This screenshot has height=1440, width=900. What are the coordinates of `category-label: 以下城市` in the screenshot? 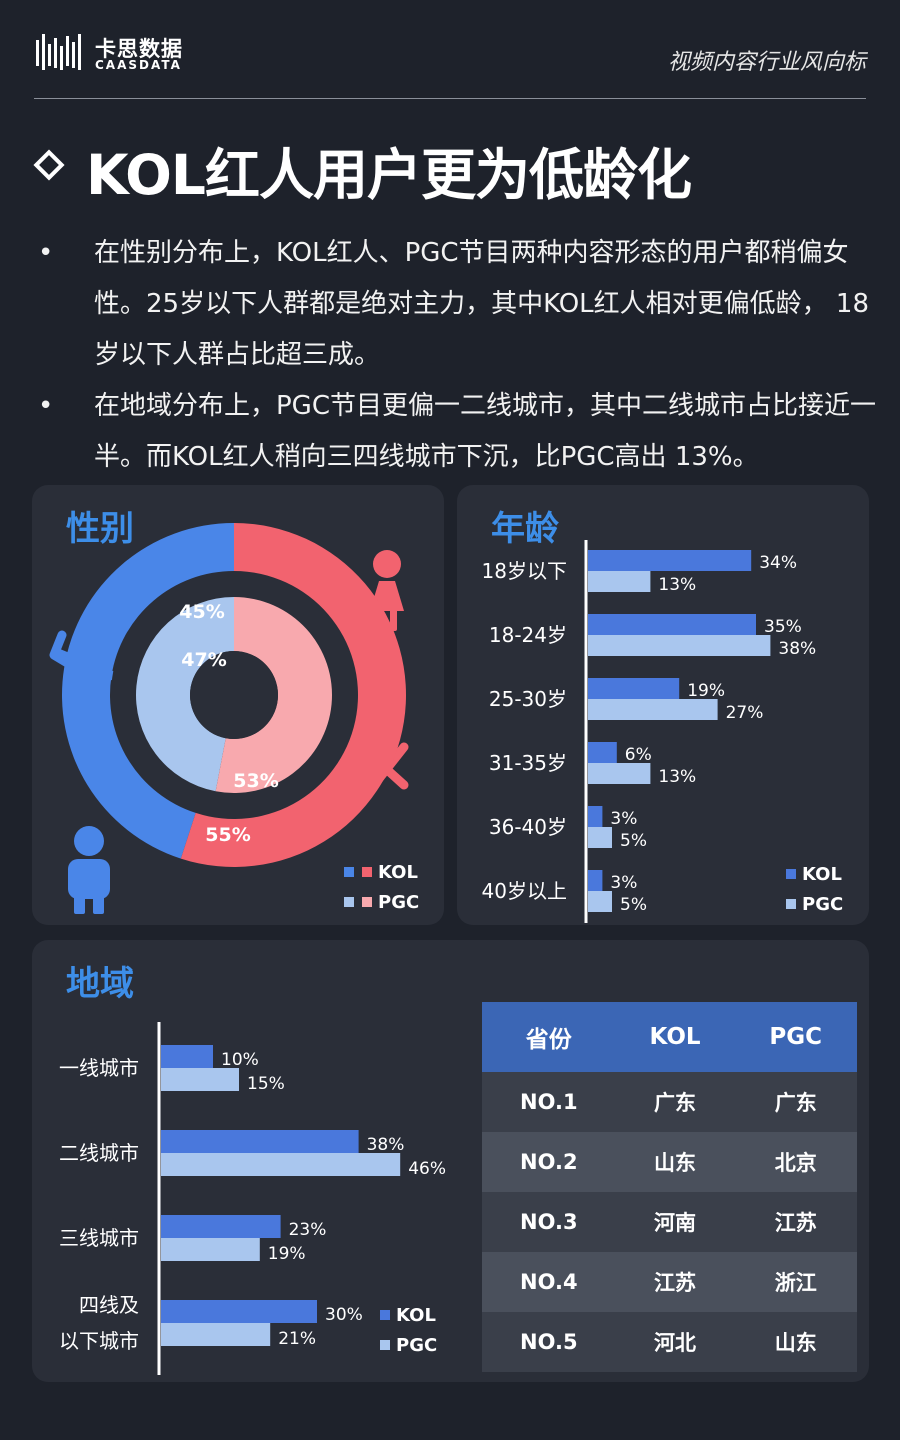 It's located at (99, 1341).